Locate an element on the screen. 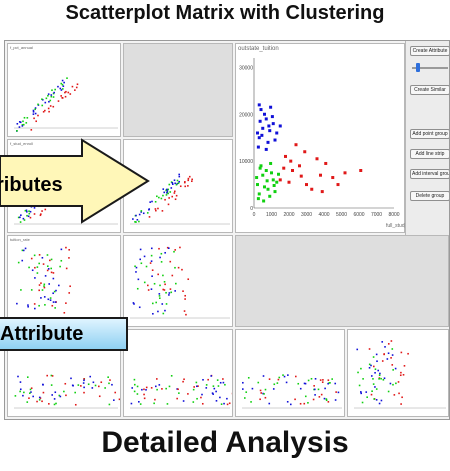 The height and width of the screenshot is (471, 450). mini-scatter-r4-c4 is located at coordinates (400, 374).